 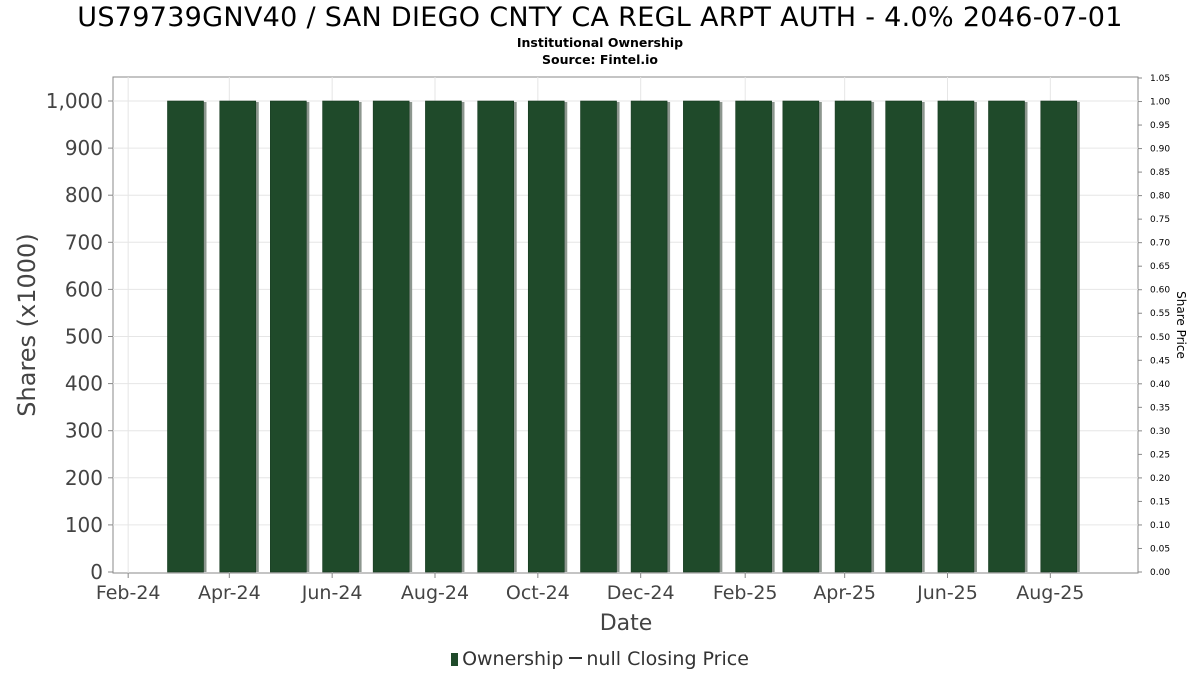 What do you see at coordinates (1160, 479) in the screenshot?
I see `y2-tick-label: 0.20` at bounding box center [1160, 479].